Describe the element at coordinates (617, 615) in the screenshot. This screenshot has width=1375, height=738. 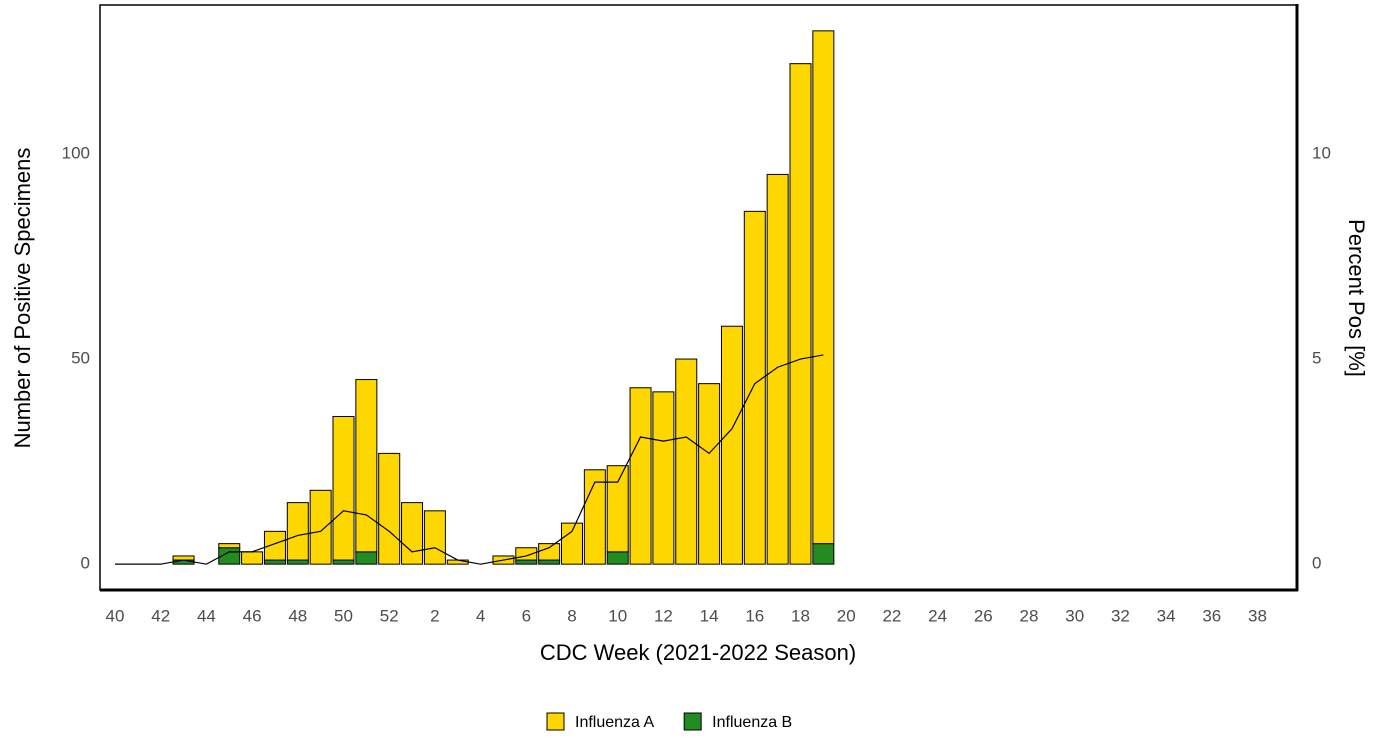
I see `x-tick-label: 10` at that location.